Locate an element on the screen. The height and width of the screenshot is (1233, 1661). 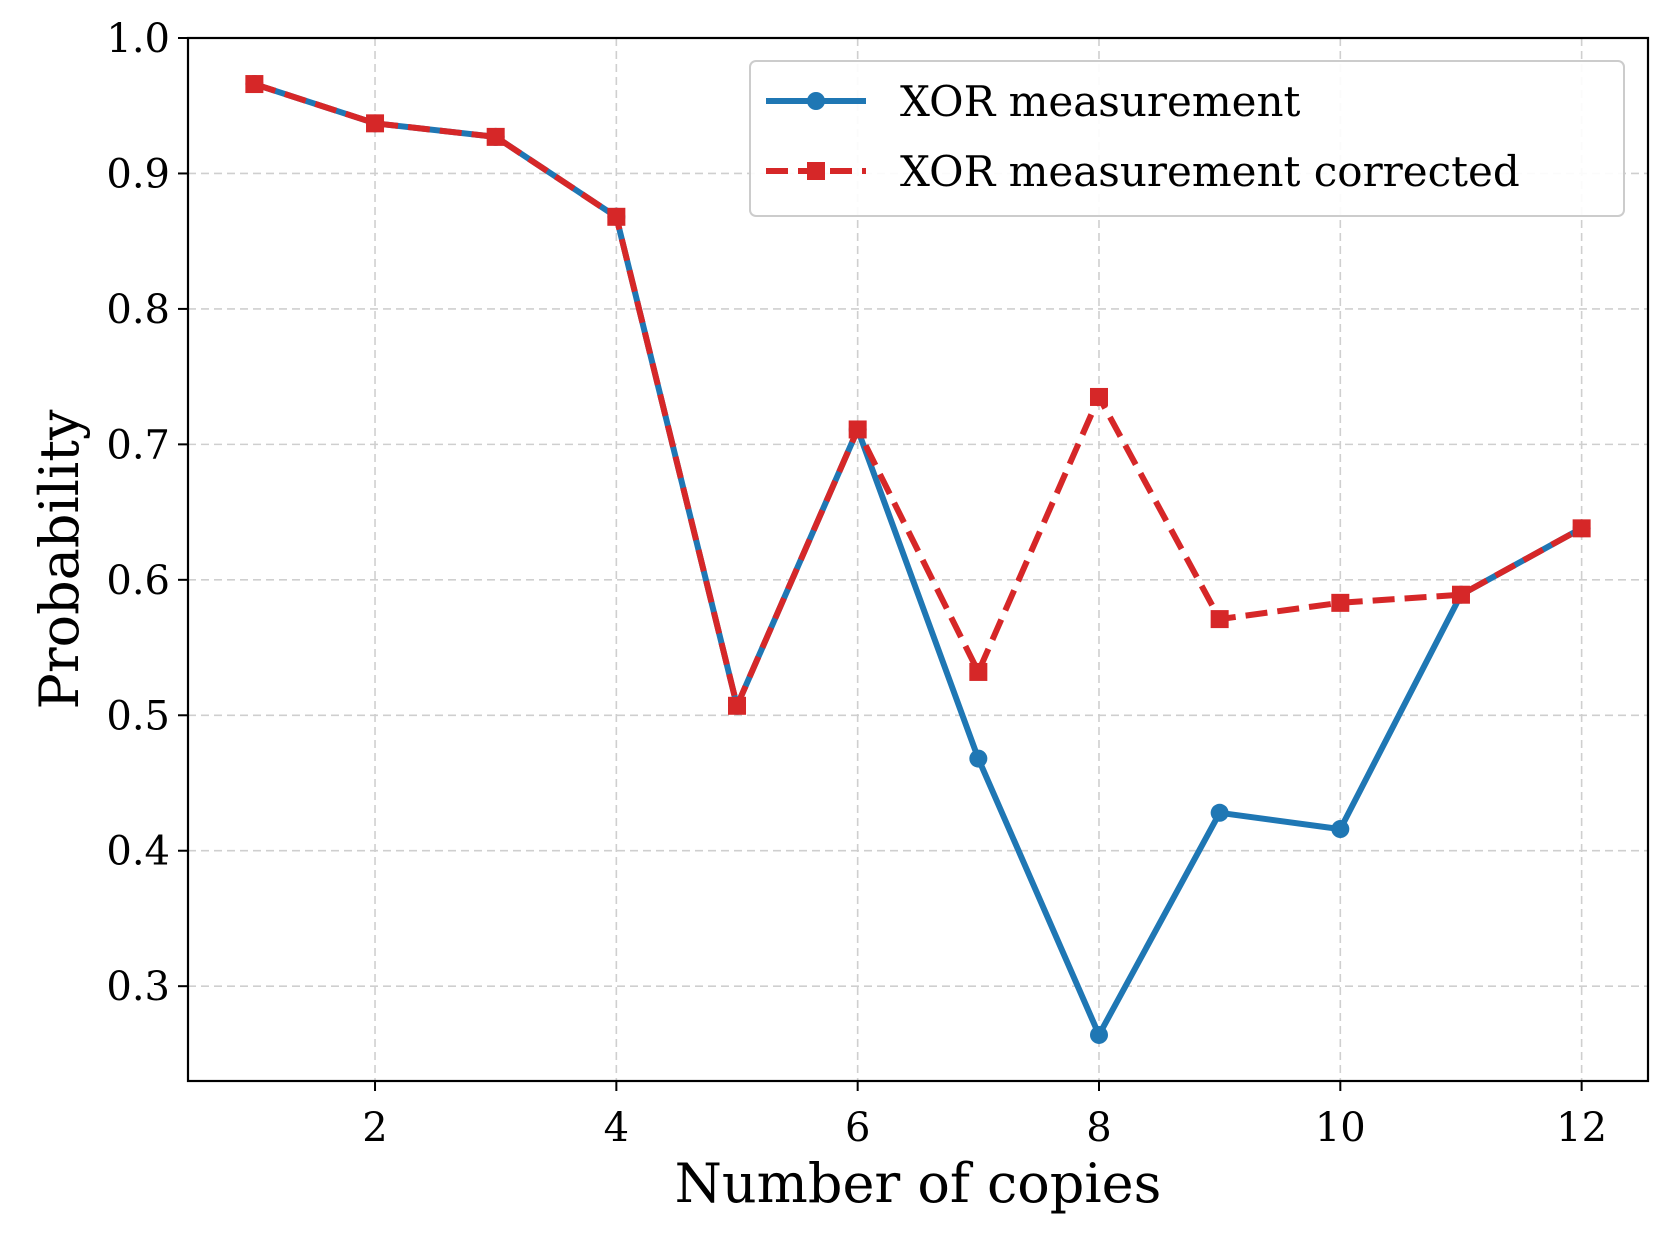
legend-entries: XOR measurement XOR measurement corrected is located at coordinates (1143, 136).